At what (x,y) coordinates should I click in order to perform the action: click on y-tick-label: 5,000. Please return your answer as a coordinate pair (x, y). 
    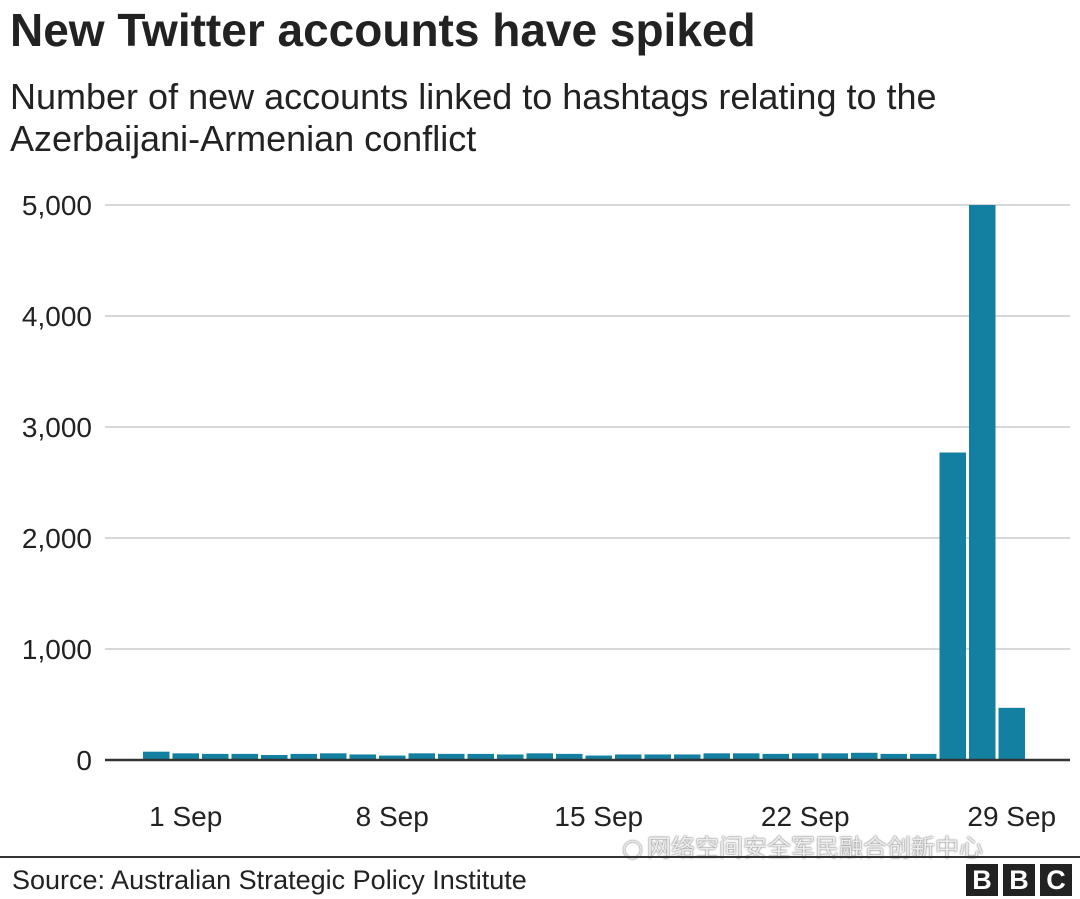
    Looking at the image, I should click on (57, 205).